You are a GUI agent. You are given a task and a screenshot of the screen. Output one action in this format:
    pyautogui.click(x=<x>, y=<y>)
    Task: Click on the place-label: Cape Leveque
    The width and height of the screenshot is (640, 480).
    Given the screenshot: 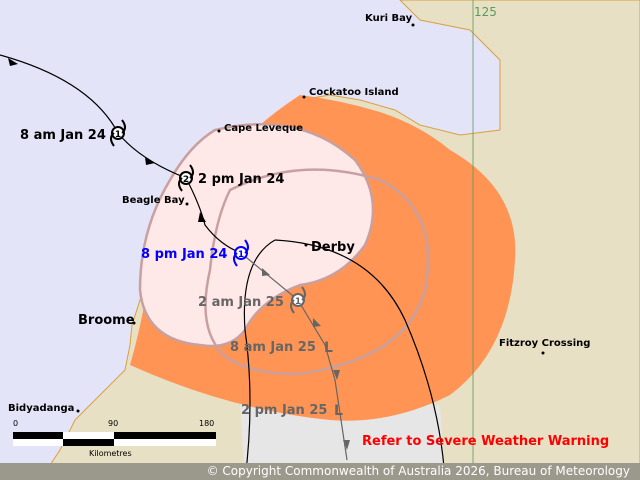 What is the action you would take?
    pyautogui.click(x=264, y=128)
    